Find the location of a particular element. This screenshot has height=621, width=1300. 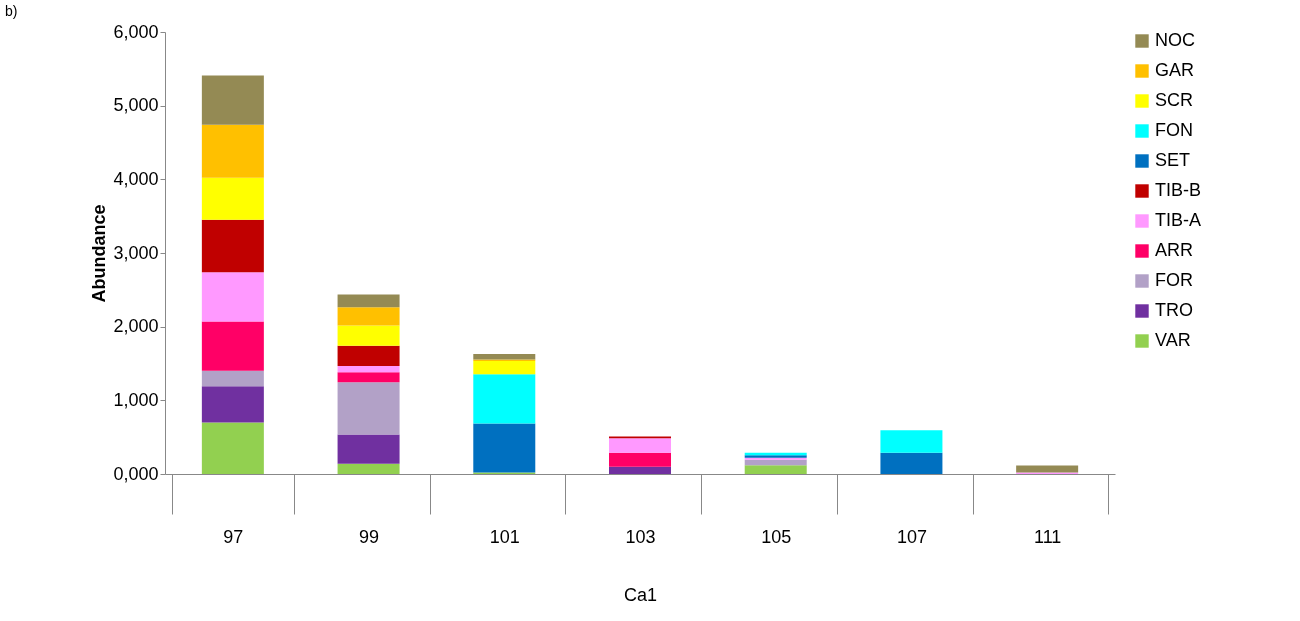

x-tick-label: 97 is located at coordinates (233, 536).